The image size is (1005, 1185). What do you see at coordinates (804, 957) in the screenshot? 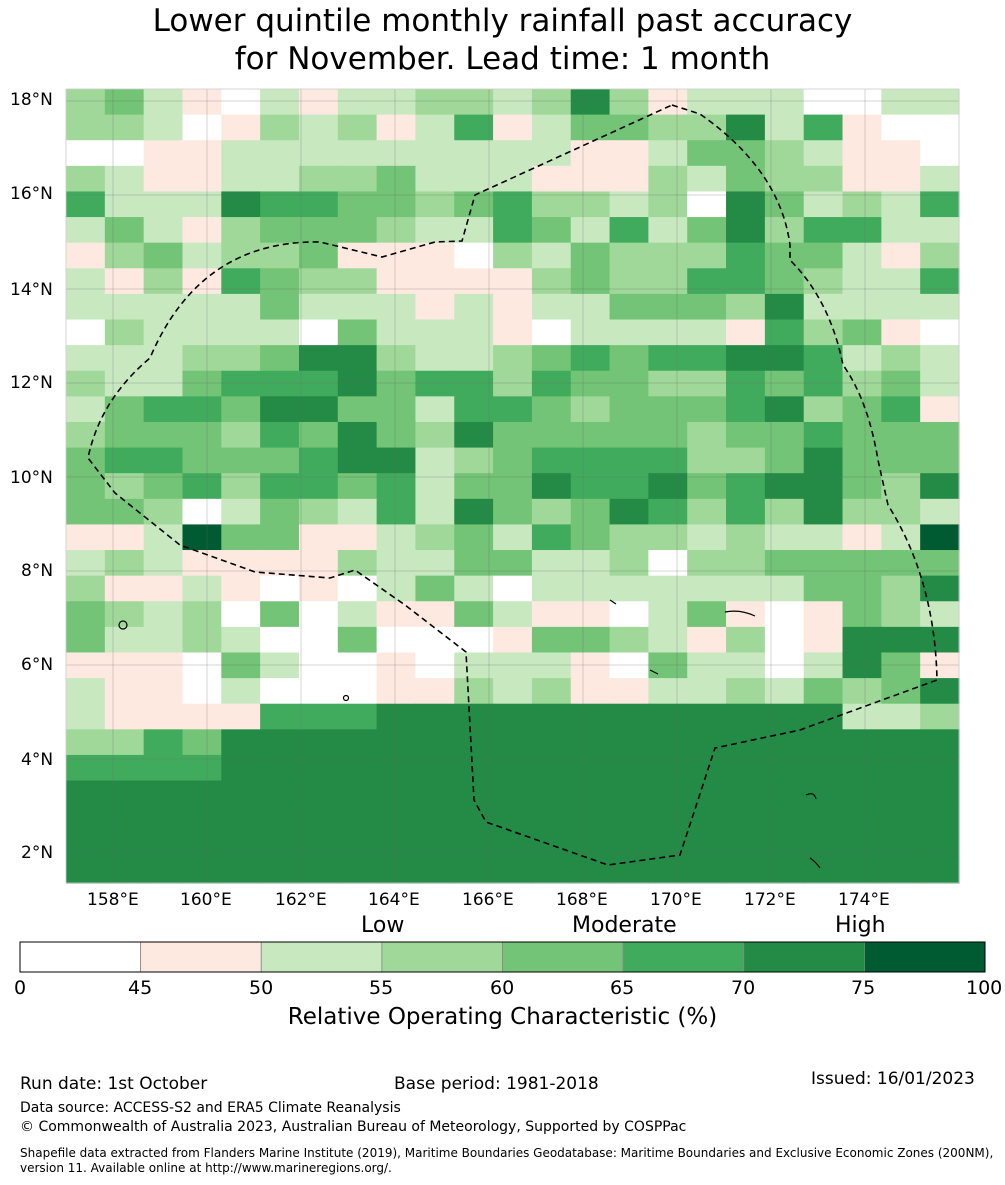
I see `colorbar-segment` at bounding box center [804, 957].